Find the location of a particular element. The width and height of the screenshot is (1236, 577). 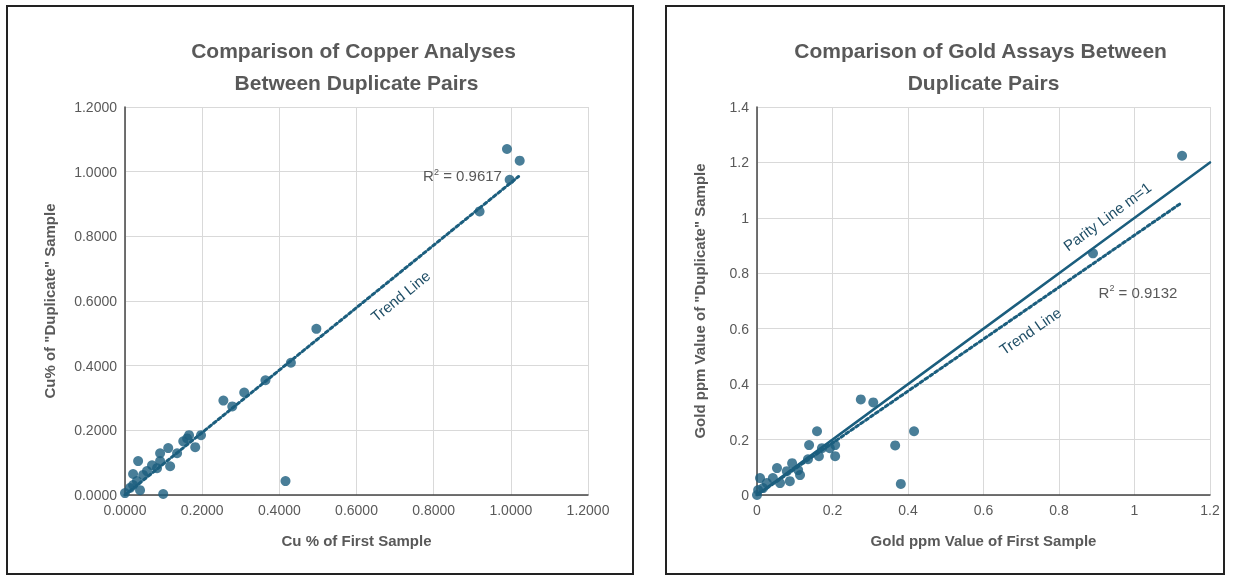

x-tick-label: 0 is located at coordinates (757, 510).